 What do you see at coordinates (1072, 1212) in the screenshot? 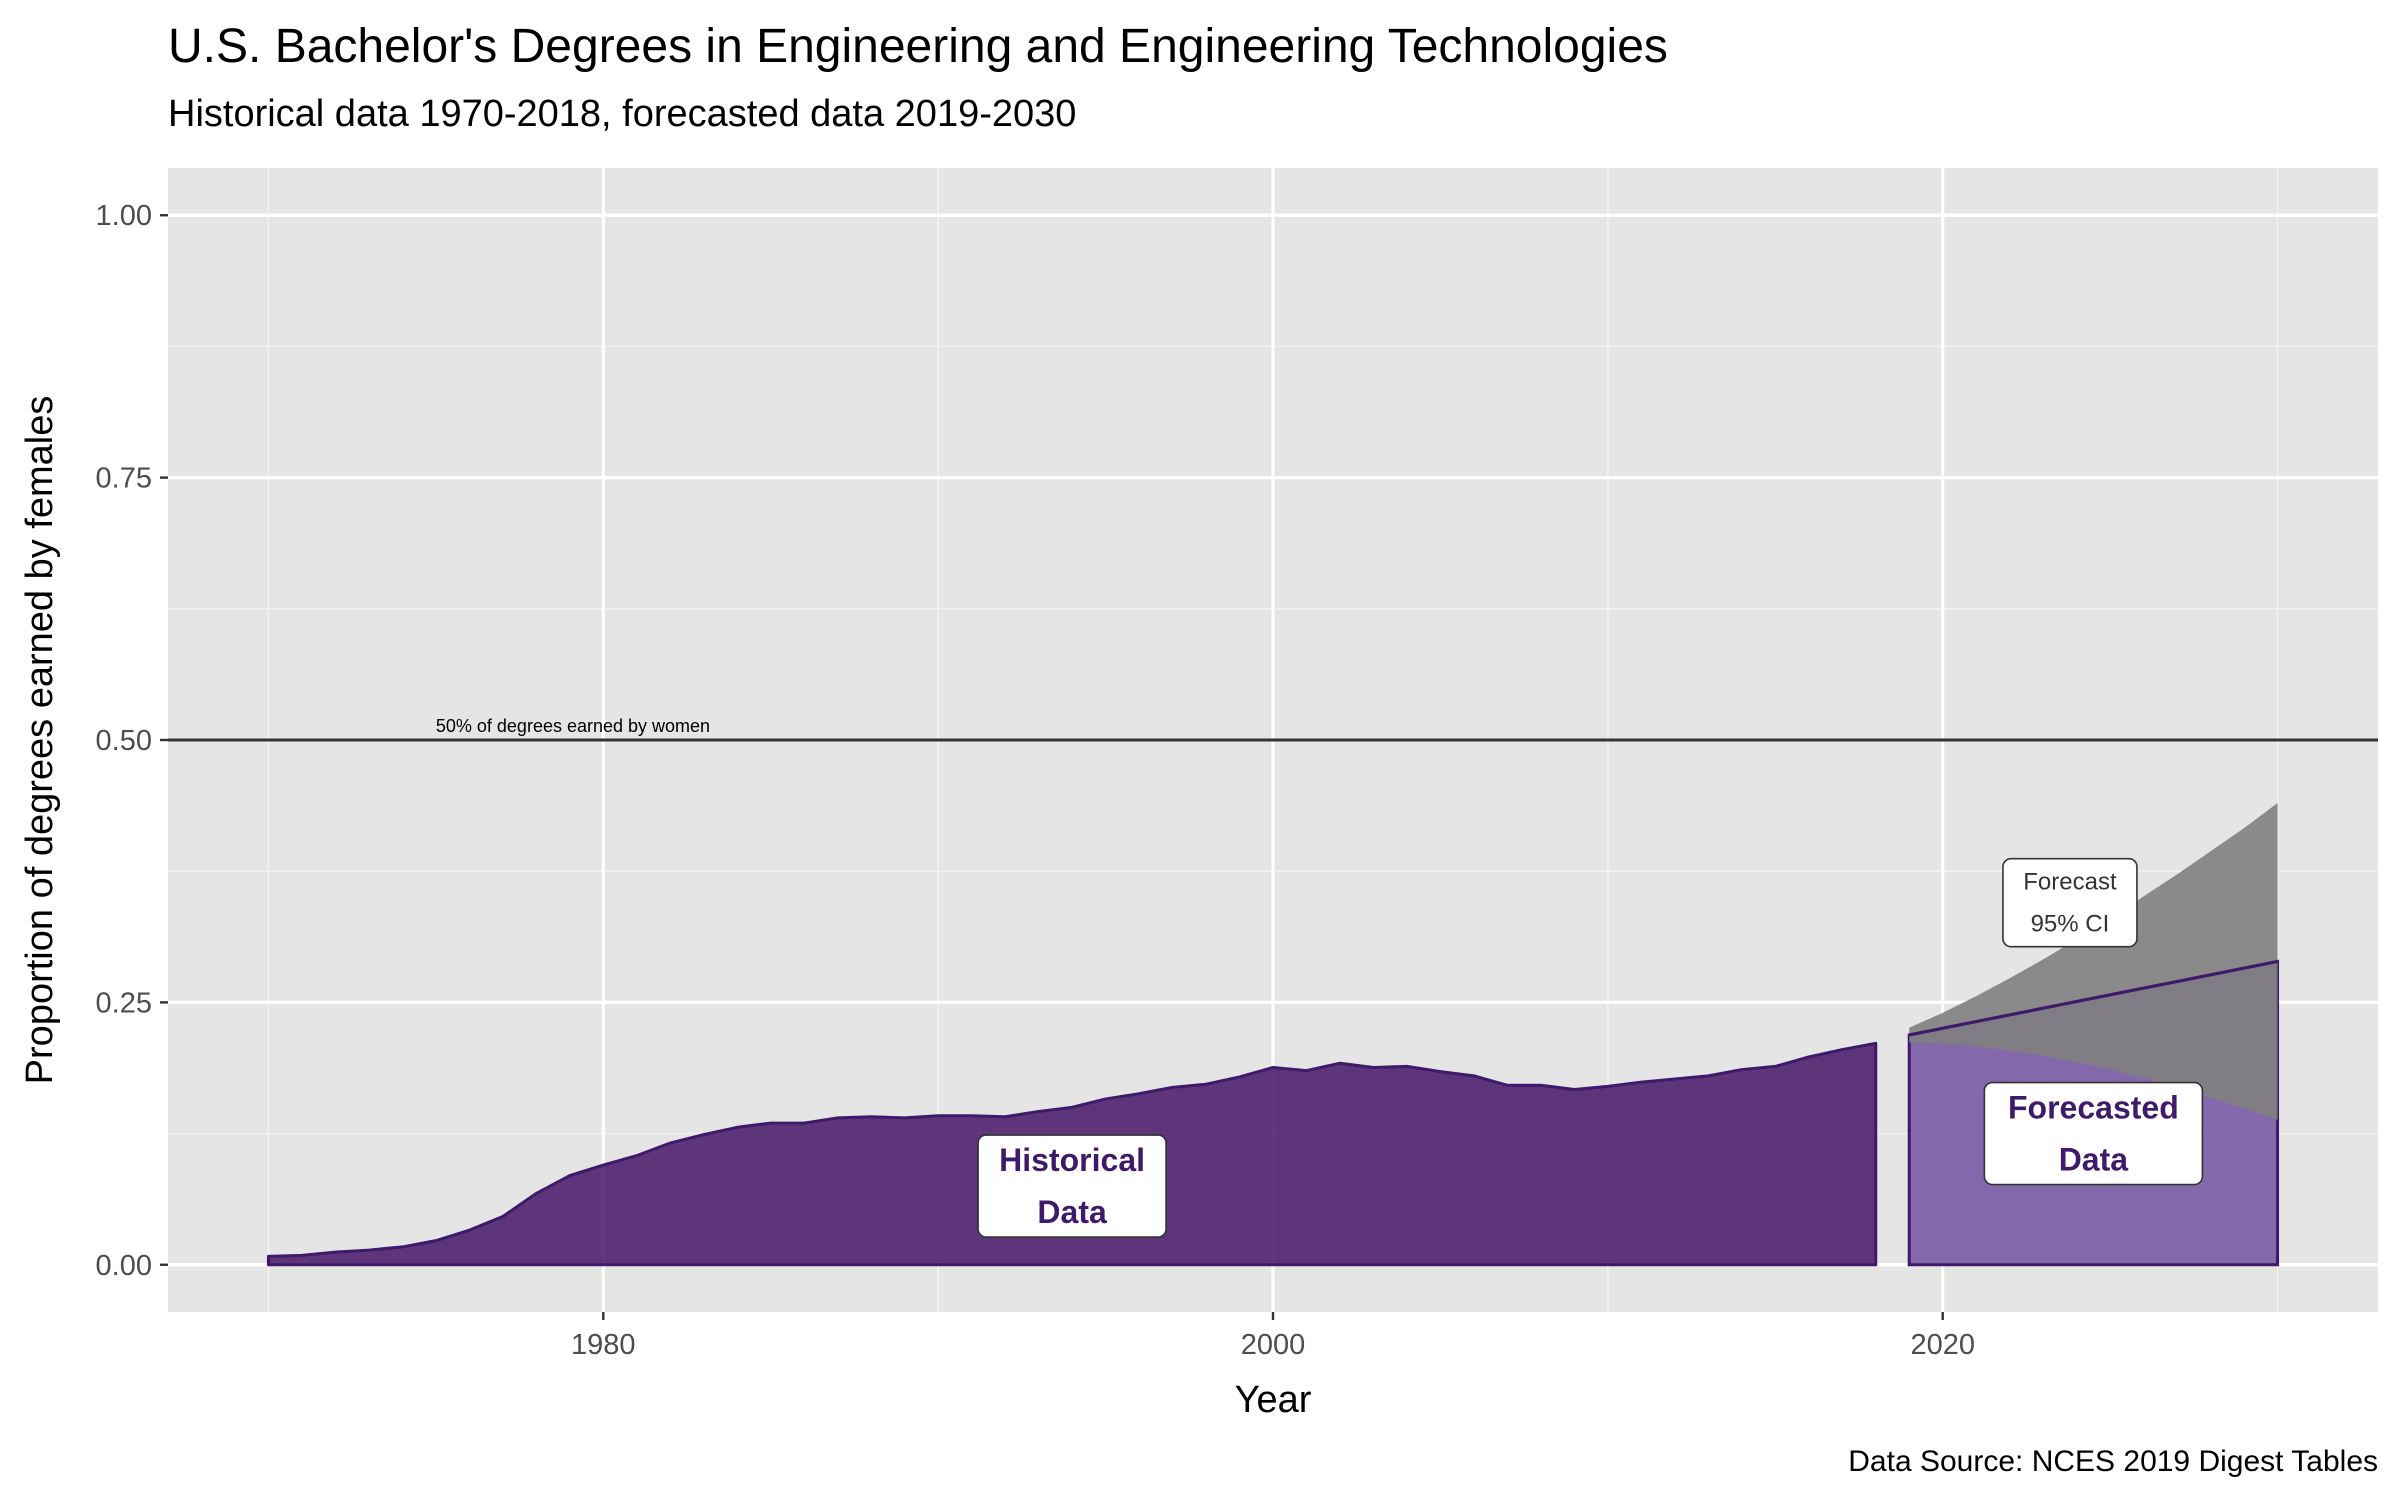
I see `historical-data-label-line2: Data` at bounding box center [1072, 1212].